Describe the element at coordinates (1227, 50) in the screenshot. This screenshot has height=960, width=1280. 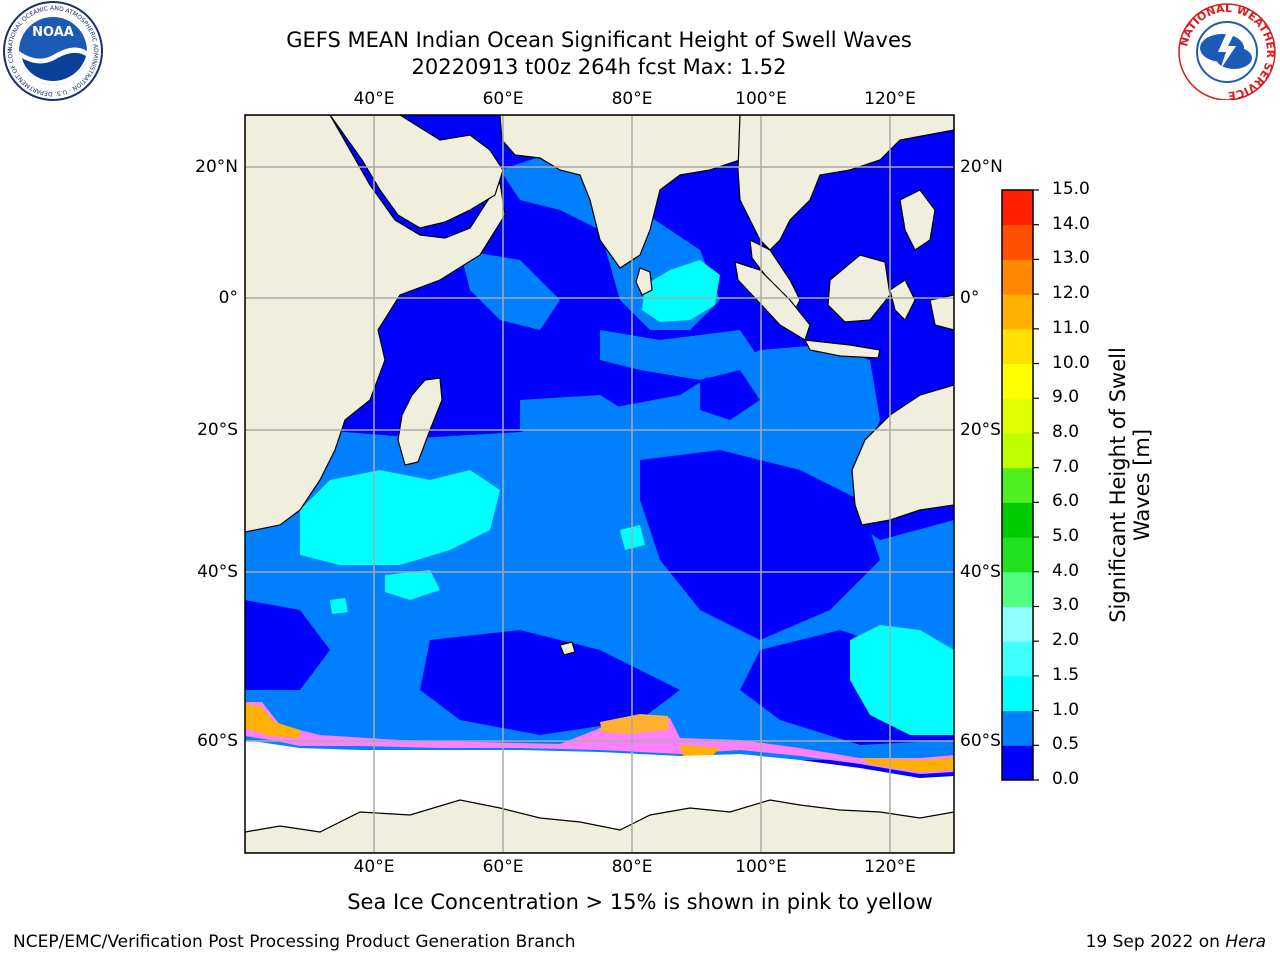
I see `nws-logo: NATIONAL WEATHER SERVICE` at that location.